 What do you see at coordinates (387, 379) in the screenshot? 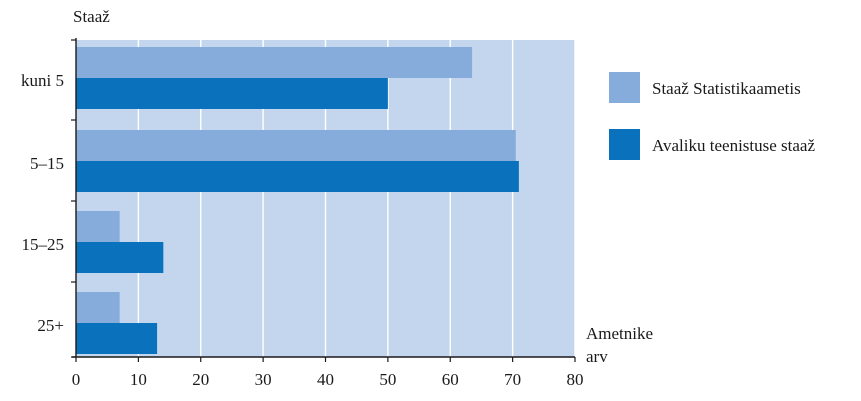
I see `x-tick-label-50: 50` at bounding box center [387, 379].